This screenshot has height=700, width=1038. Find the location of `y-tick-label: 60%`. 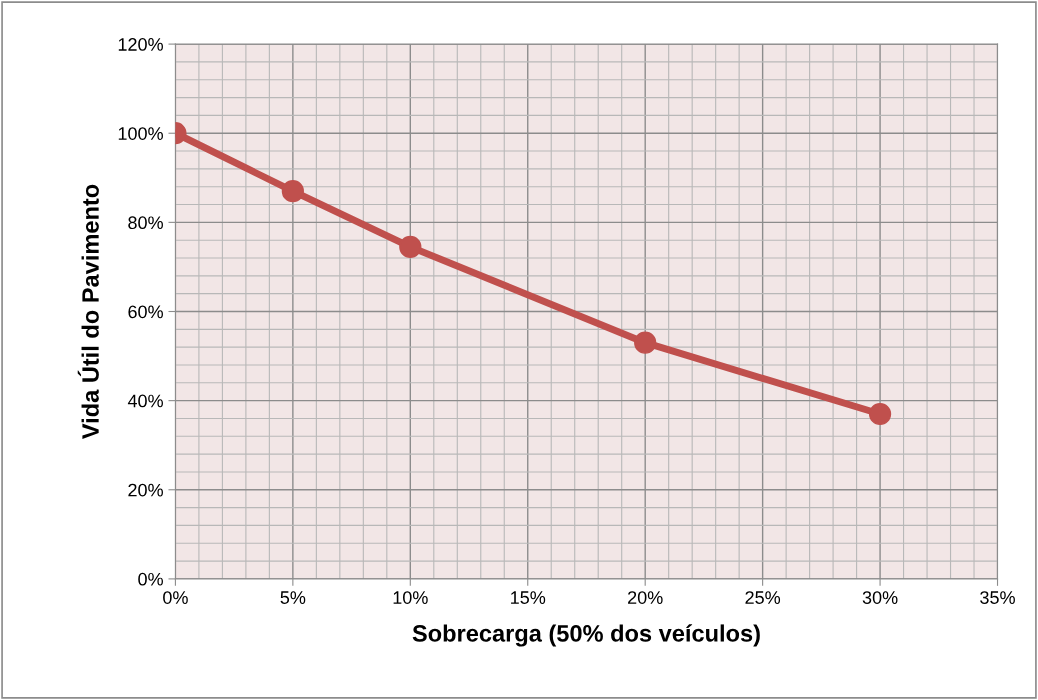

y-tick-label: 60% is located at coordinates (145, 312).